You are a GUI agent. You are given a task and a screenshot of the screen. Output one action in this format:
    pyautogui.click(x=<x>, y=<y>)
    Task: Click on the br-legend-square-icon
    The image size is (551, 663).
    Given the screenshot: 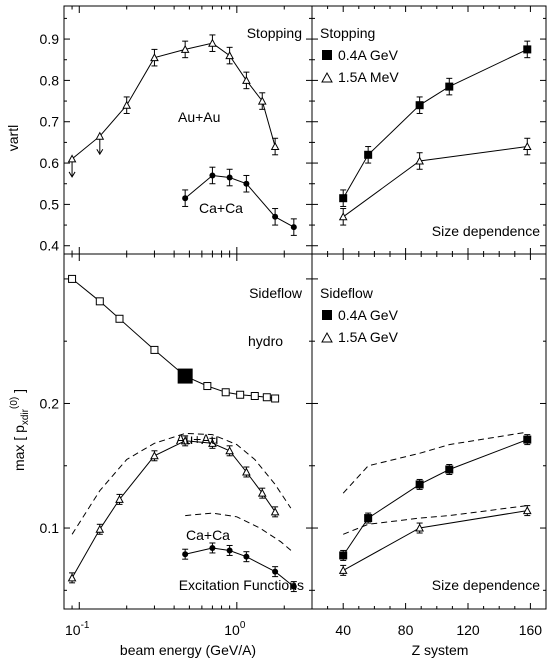 What is the action you would take?
    pyautogui.click(x=327, y=315)
    